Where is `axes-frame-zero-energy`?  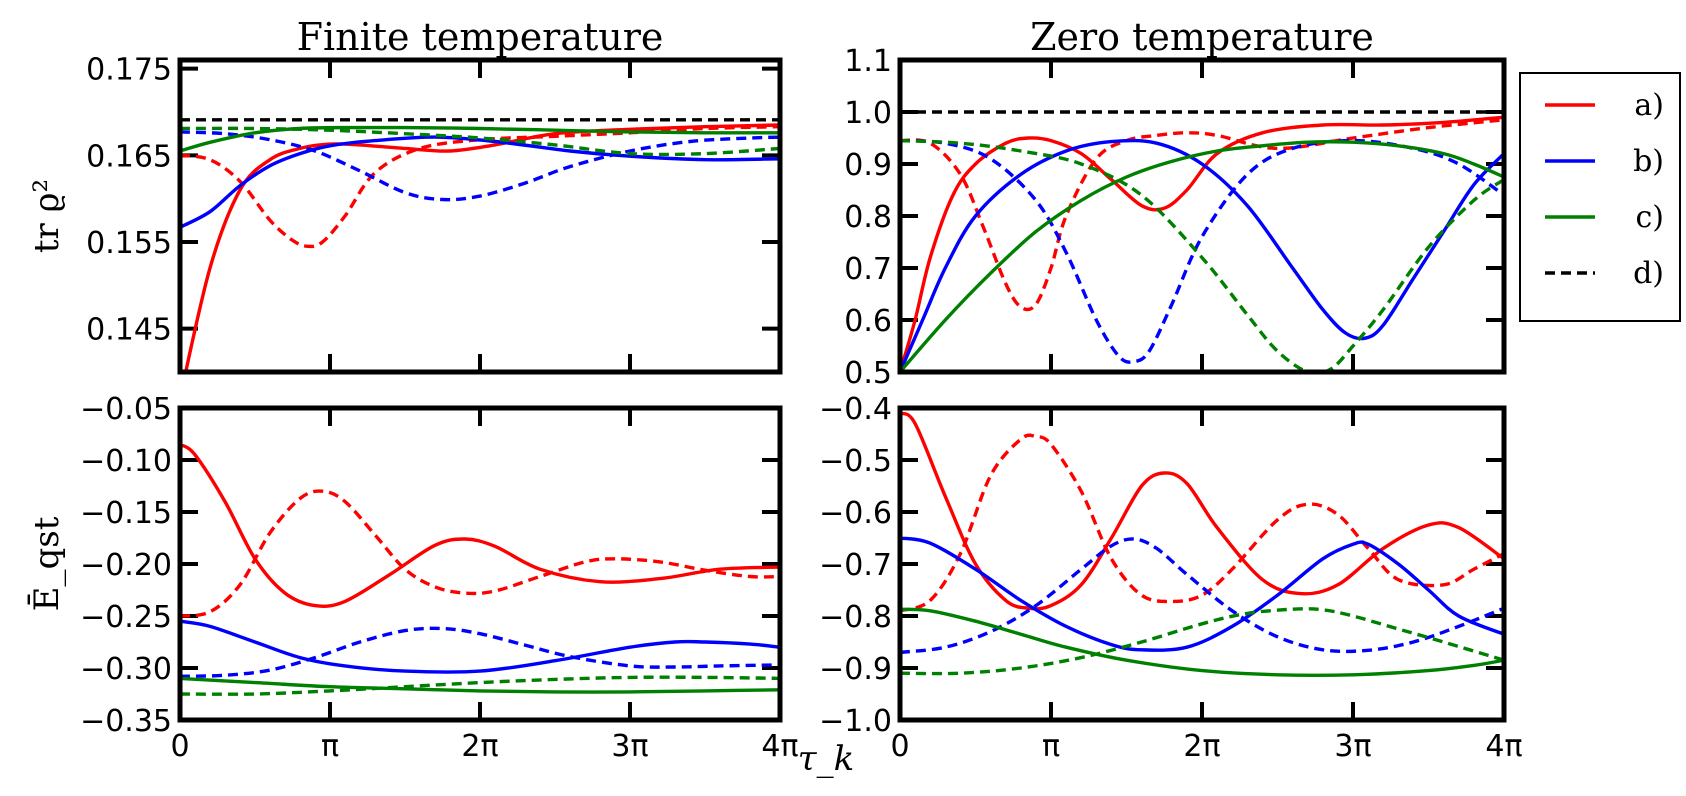
axes-frame-zero-energy is located at coordinates (1202, 564).